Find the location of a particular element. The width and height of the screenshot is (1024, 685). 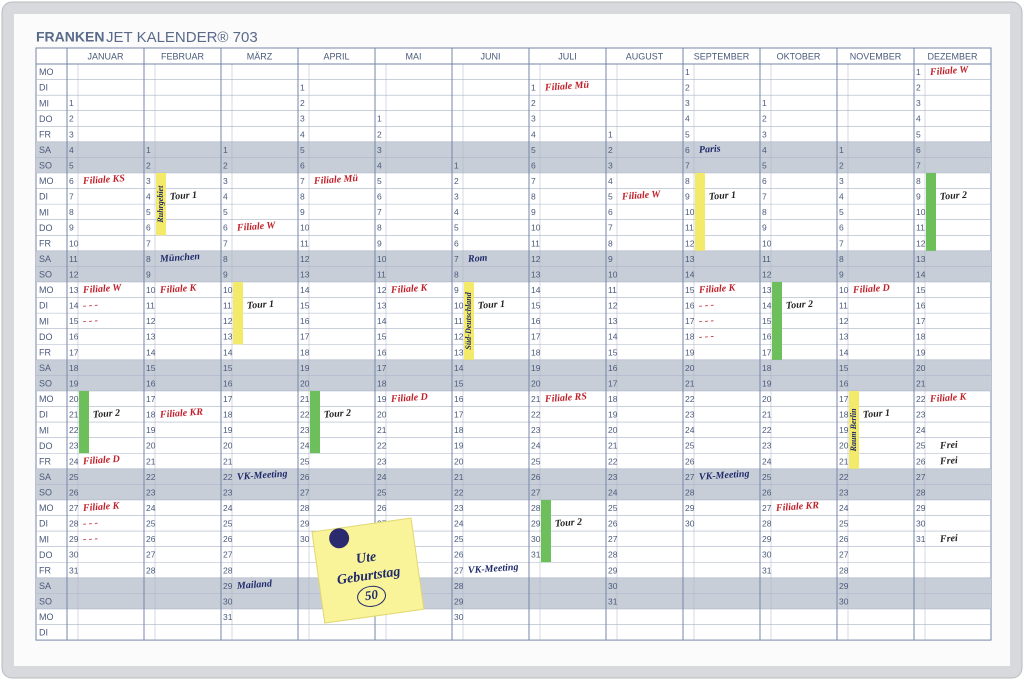

title: JET KALENDER® 703 is located at coordinates (182, 37).